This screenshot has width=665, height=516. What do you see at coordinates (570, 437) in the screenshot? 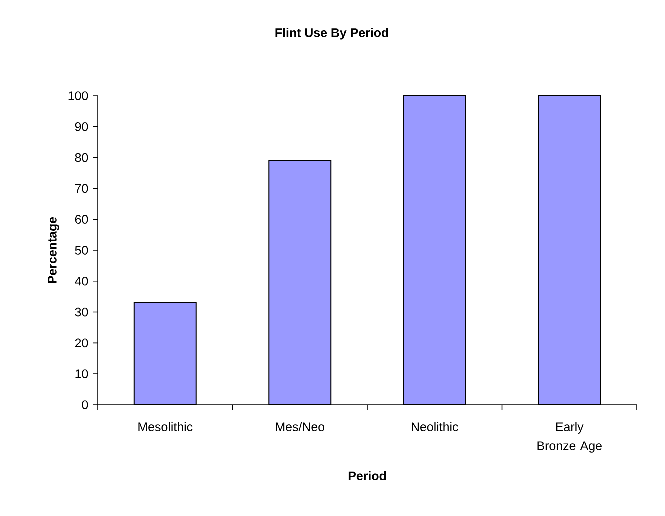
I see `x-tick-label: Early Bronze Age` at bounding box center [570, 437].